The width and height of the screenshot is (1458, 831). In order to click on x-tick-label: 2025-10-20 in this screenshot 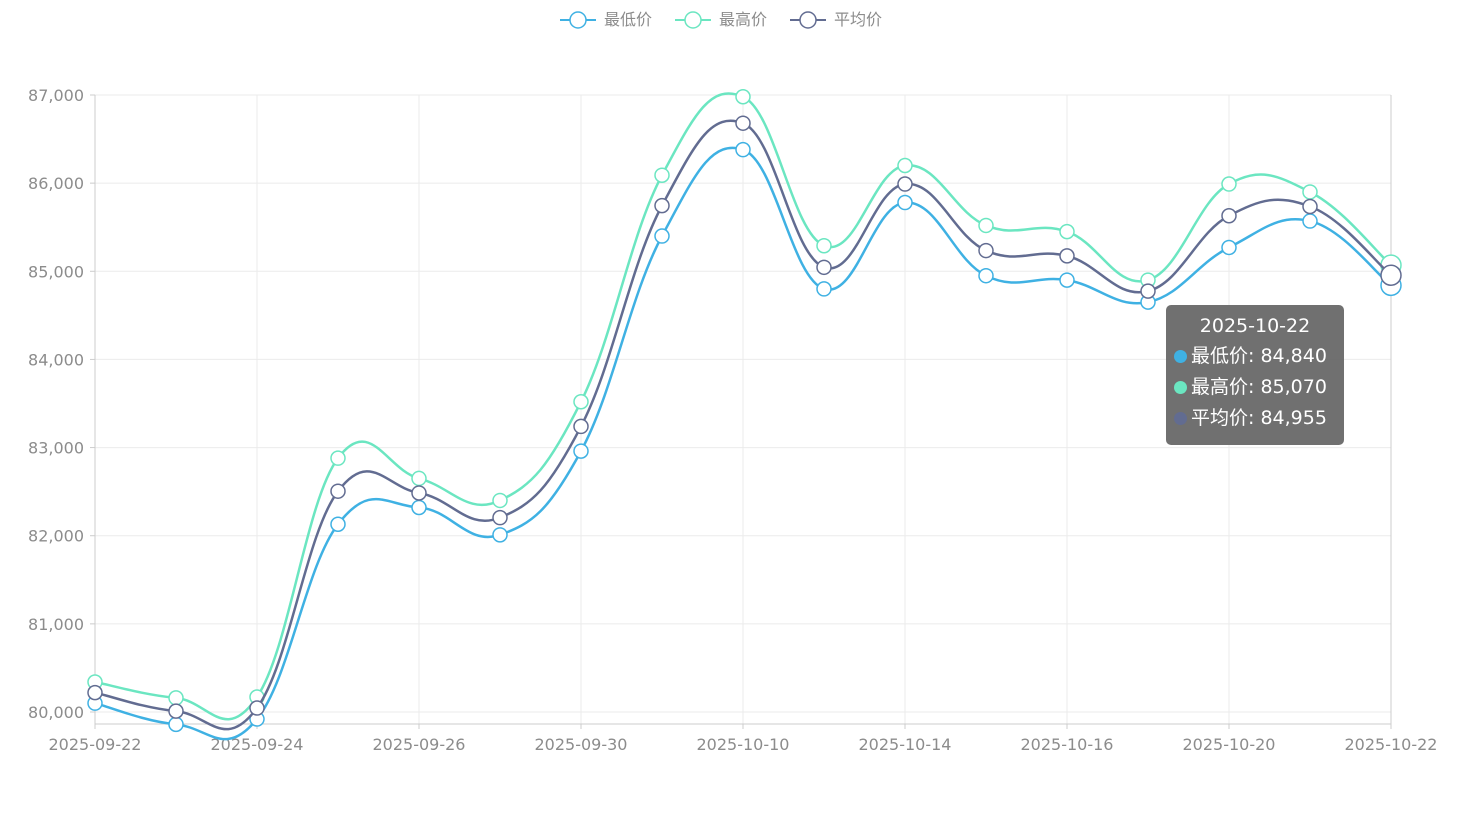, I will do `click(1229, 744)`.